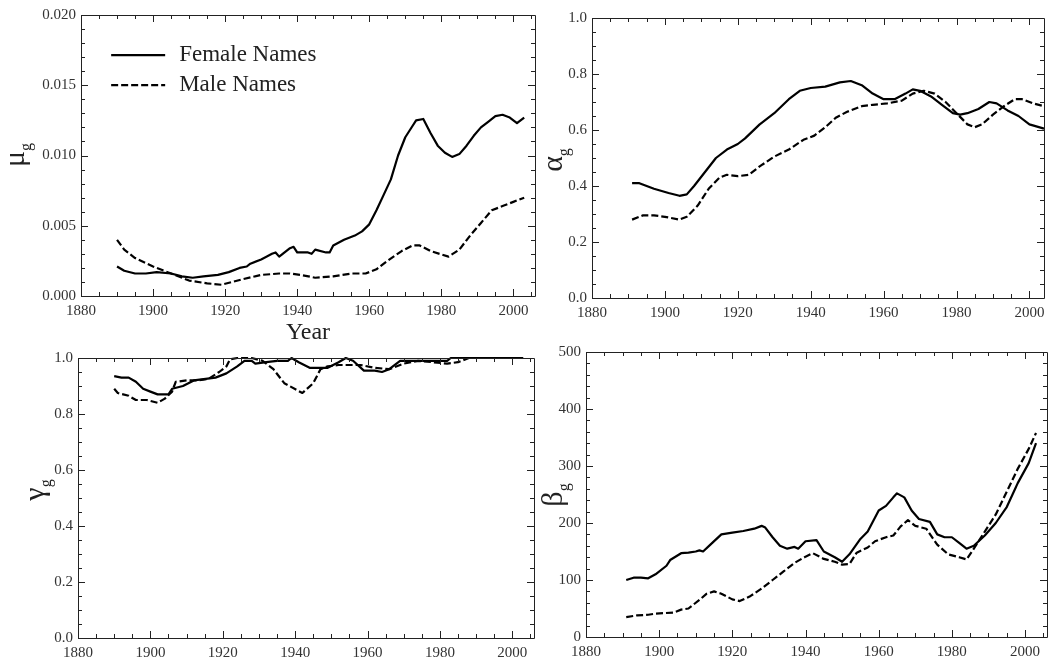  I want to click on y-tick-label: 100, so click(569, 578).